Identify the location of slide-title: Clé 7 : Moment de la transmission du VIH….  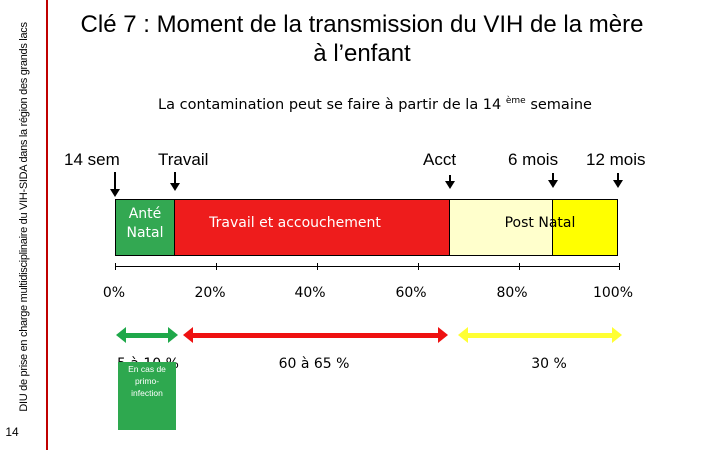
(362, 39).